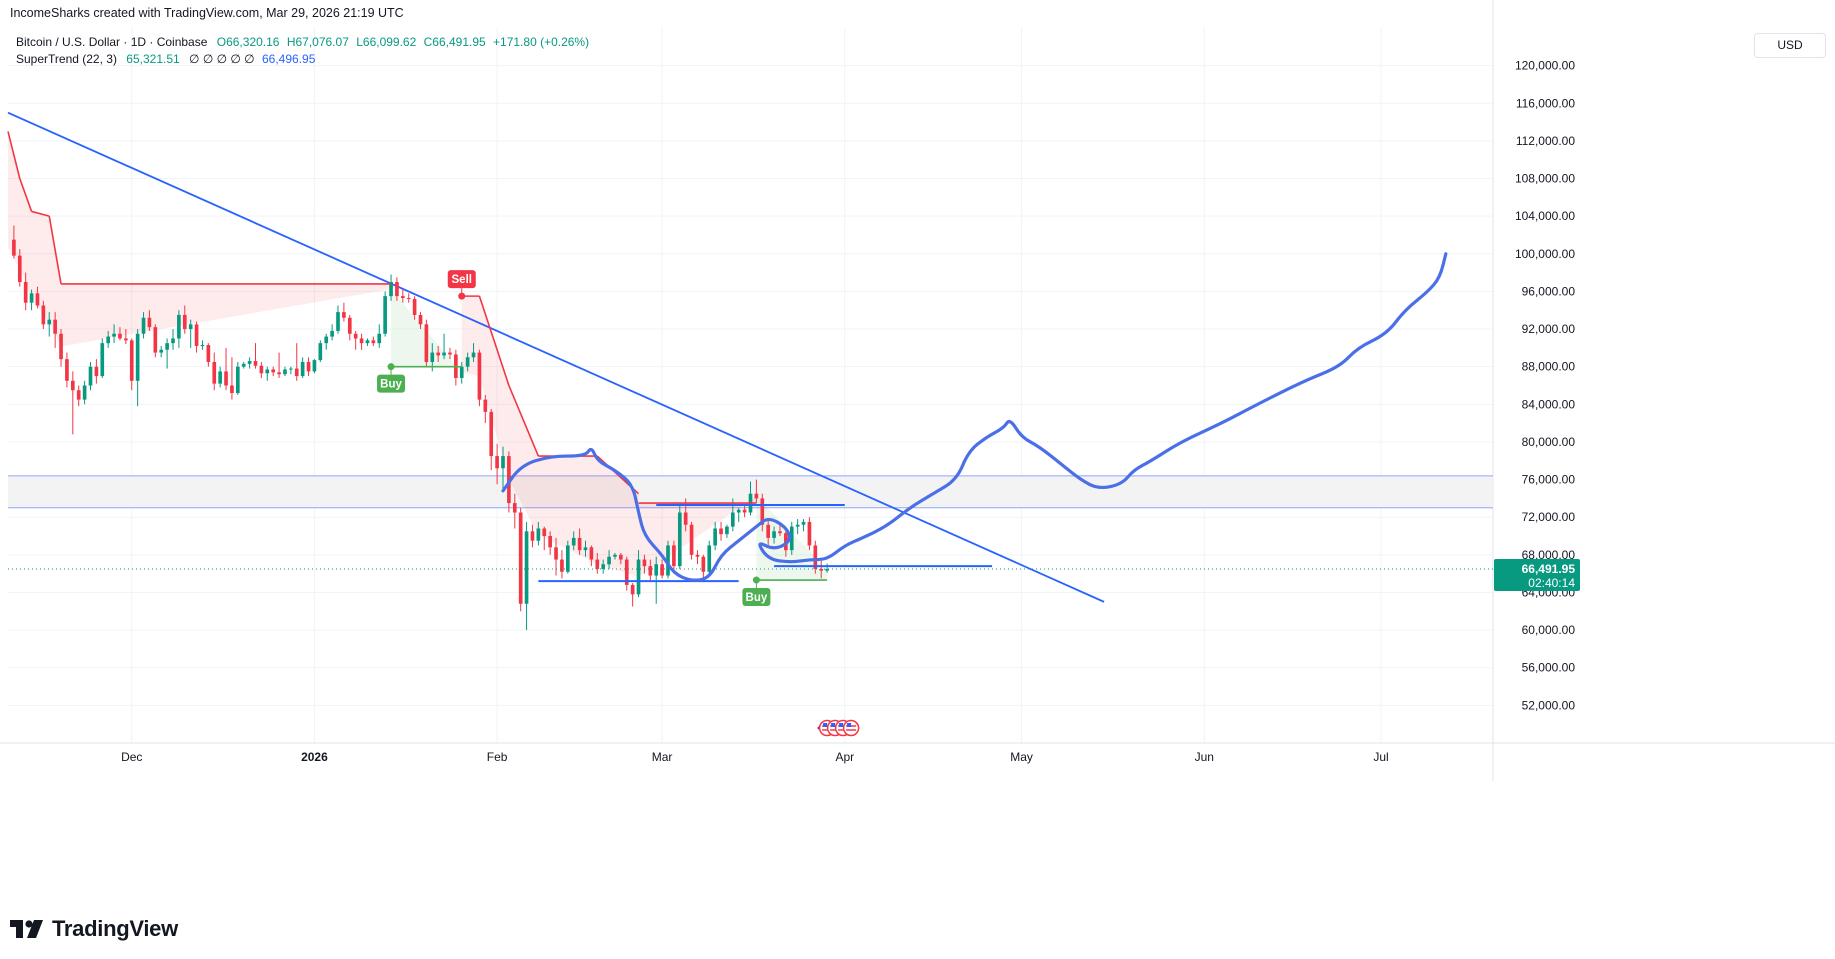 This screenshot has height=959, width=1835. Describe the element at coordinates (26, 929) in the screenshot. I see `tradingview-logo-icon` at that location.